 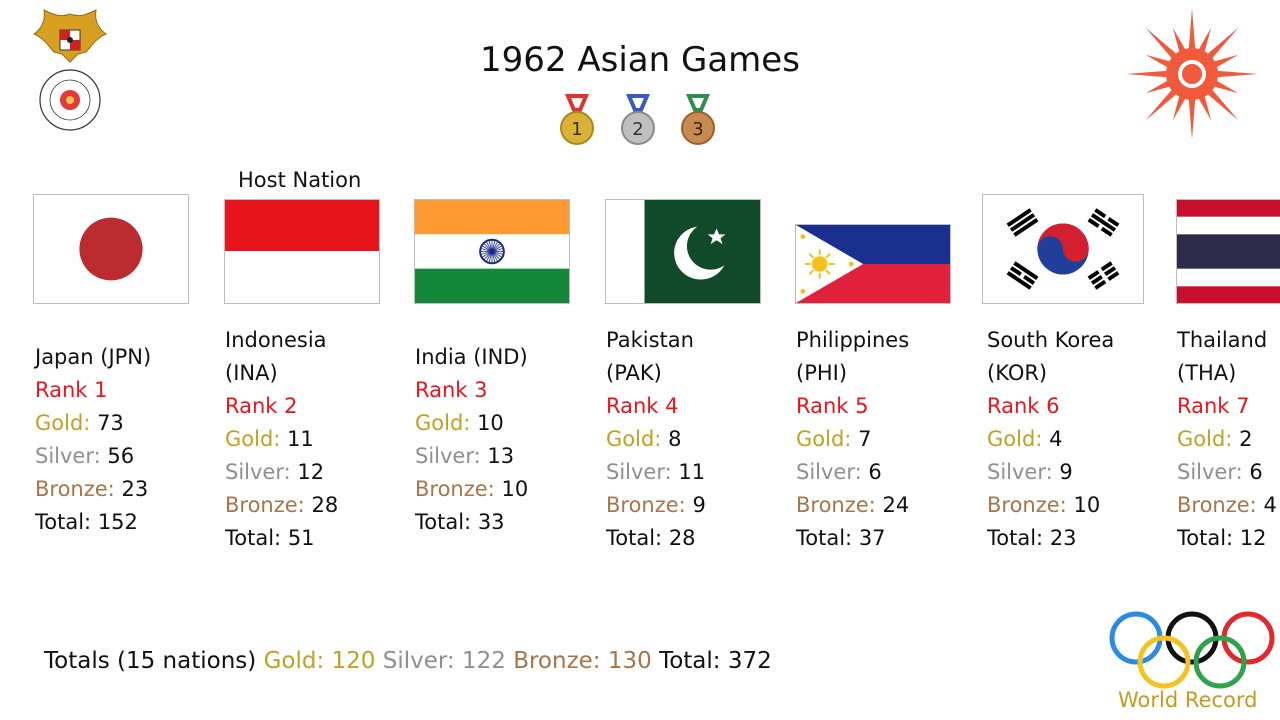 What do you see at coordinates (896, 505) in the screenshot?
I see `bronze-count: 24` at bounding box center [896, 505].